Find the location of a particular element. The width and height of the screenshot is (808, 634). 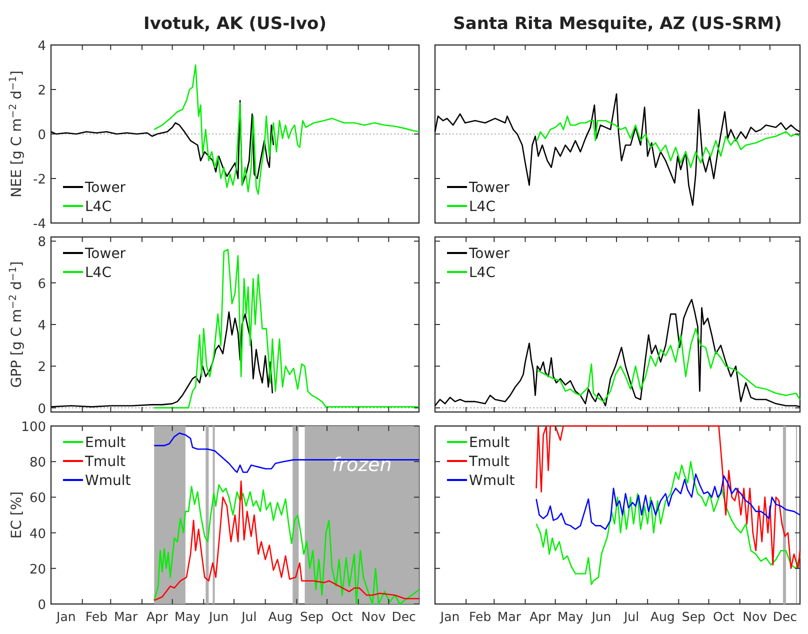

chart-title: Santa Rita Mesquite, AZ (US-SRM) is located at coordinates (617, 24).